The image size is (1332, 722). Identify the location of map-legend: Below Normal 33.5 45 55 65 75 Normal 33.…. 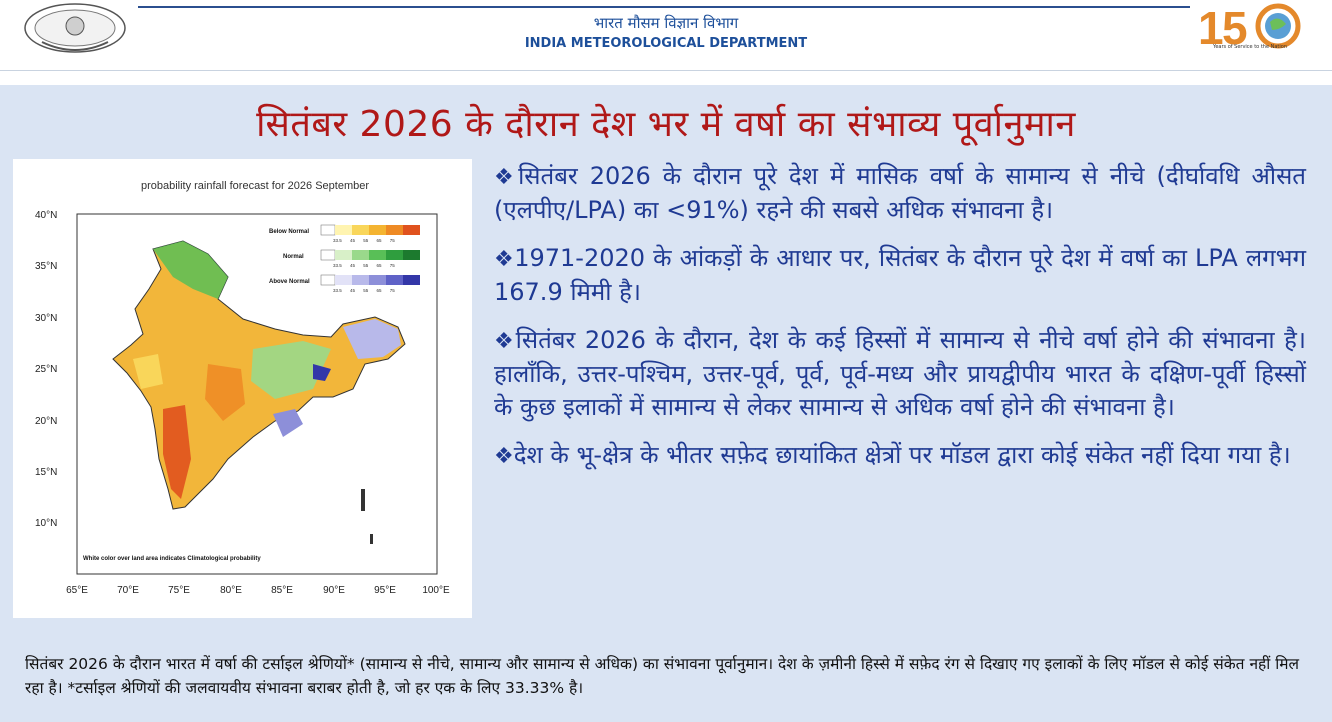
(344, 258).